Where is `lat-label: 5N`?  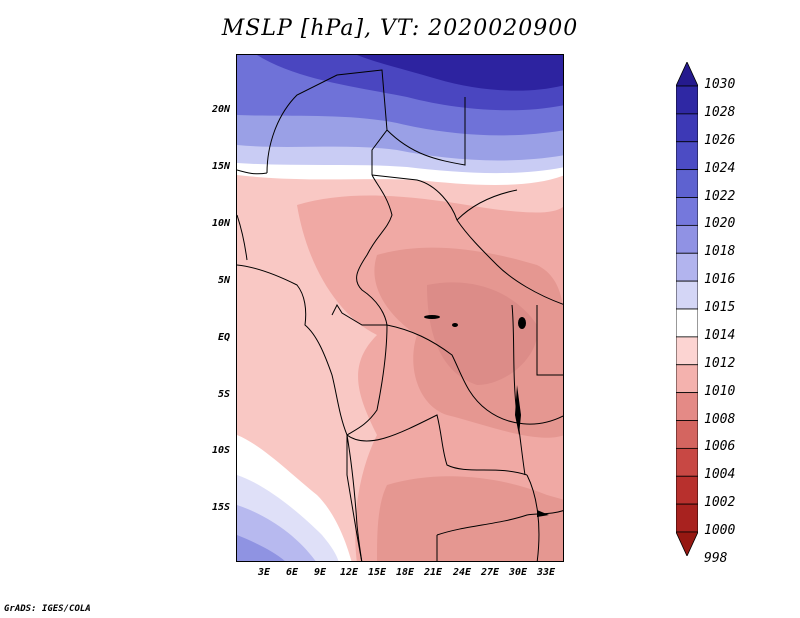 lat-label: 5N is located at coordinates (223, 280).